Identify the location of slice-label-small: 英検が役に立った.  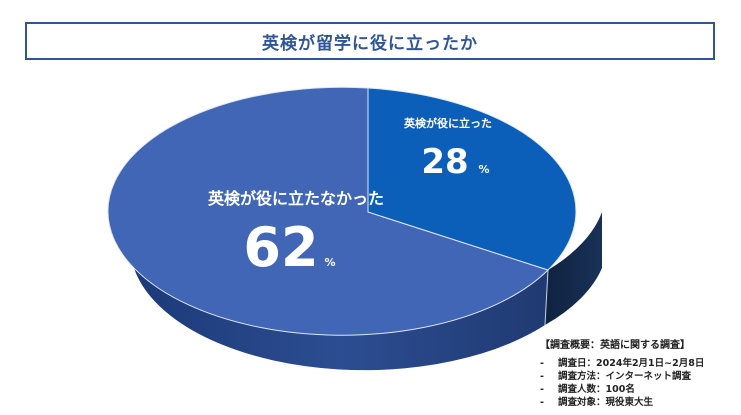
(447, 123).